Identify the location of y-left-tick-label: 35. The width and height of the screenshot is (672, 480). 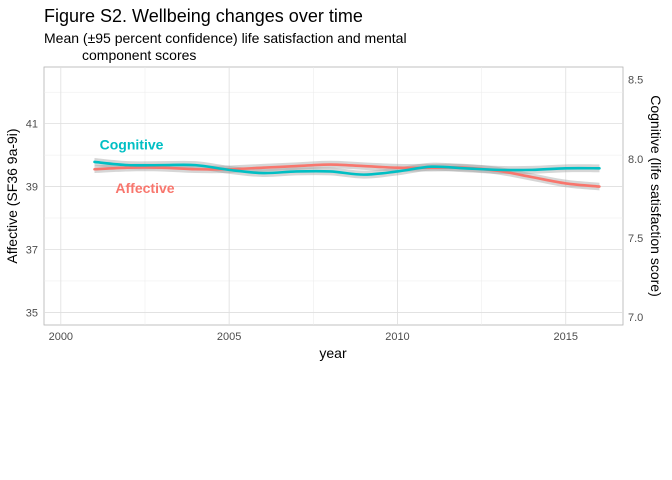
(32, 313).